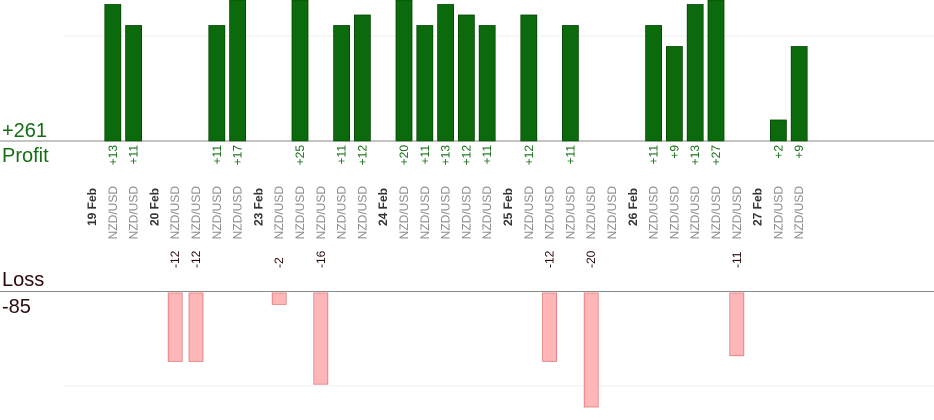 This screenshot has width=934, height=420. Describe the element at coordinates (716, 155) in the screenshot. I see `profit-value-label: +27` at that location.